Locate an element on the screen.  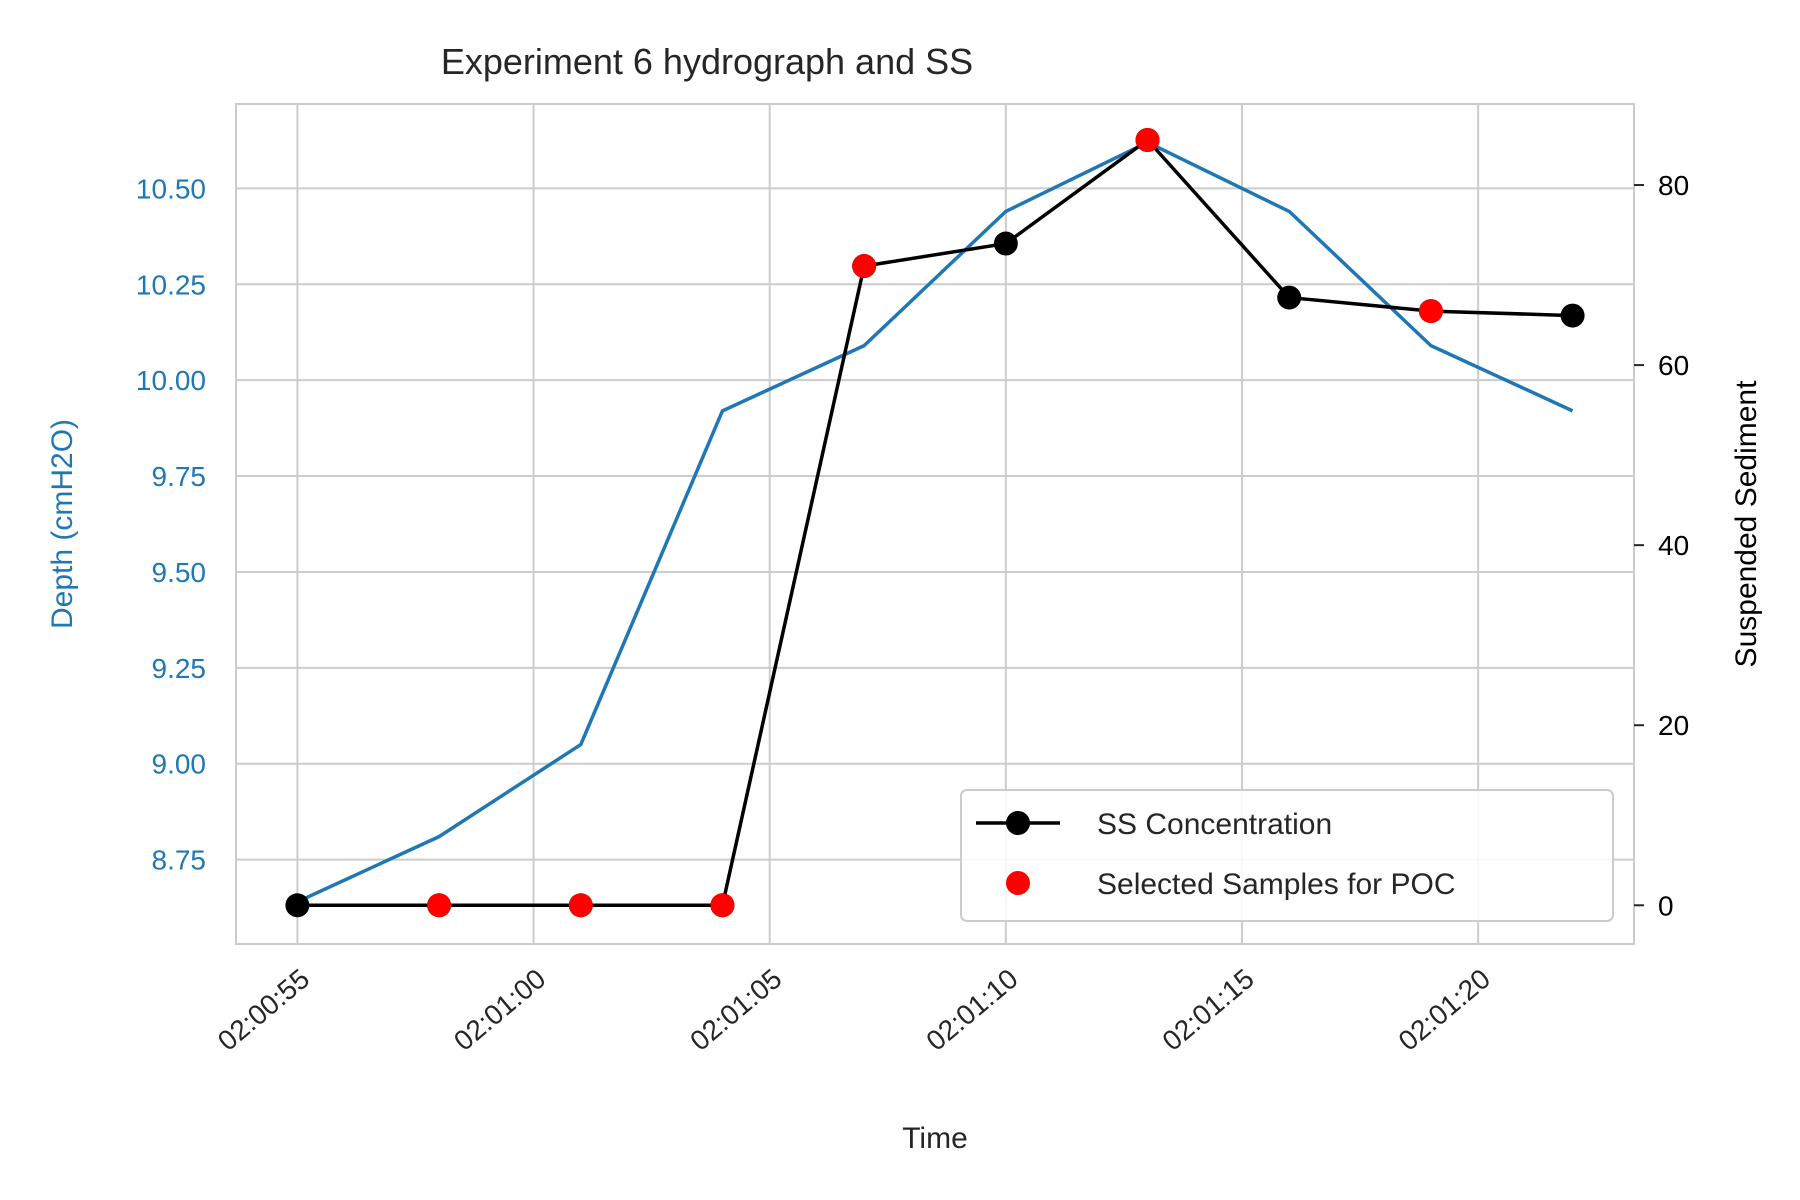
y-right-tick-label: 0 is located at coordinates (1666, 905).